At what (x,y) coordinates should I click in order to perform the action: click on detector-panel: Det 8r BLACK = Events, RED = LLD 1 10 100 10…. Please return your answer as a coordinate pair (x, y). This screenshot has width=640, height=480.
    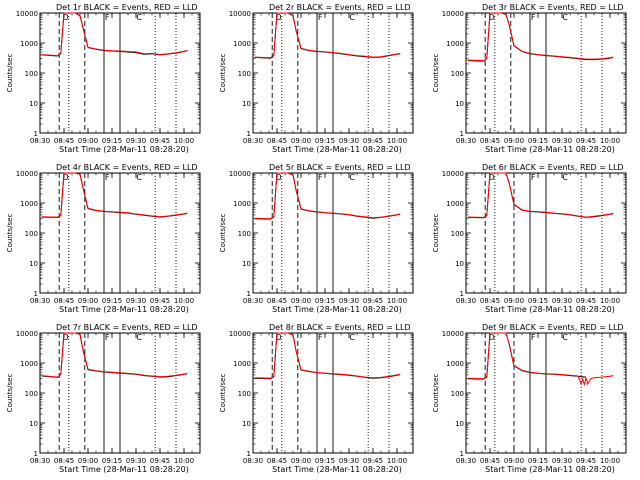
    Looking at the image, I should click on (316, 398).